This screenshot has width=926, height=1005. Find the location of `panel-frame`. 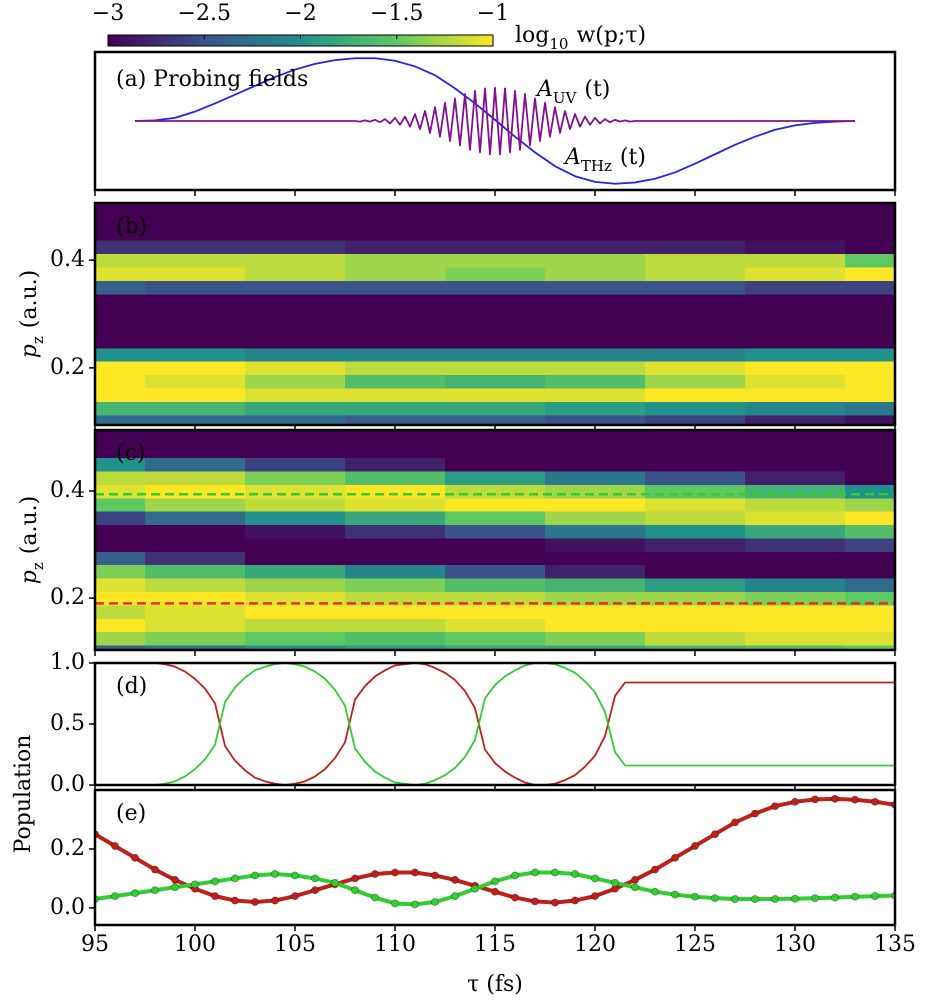

panel-frame is located at coordinates (495, 857).